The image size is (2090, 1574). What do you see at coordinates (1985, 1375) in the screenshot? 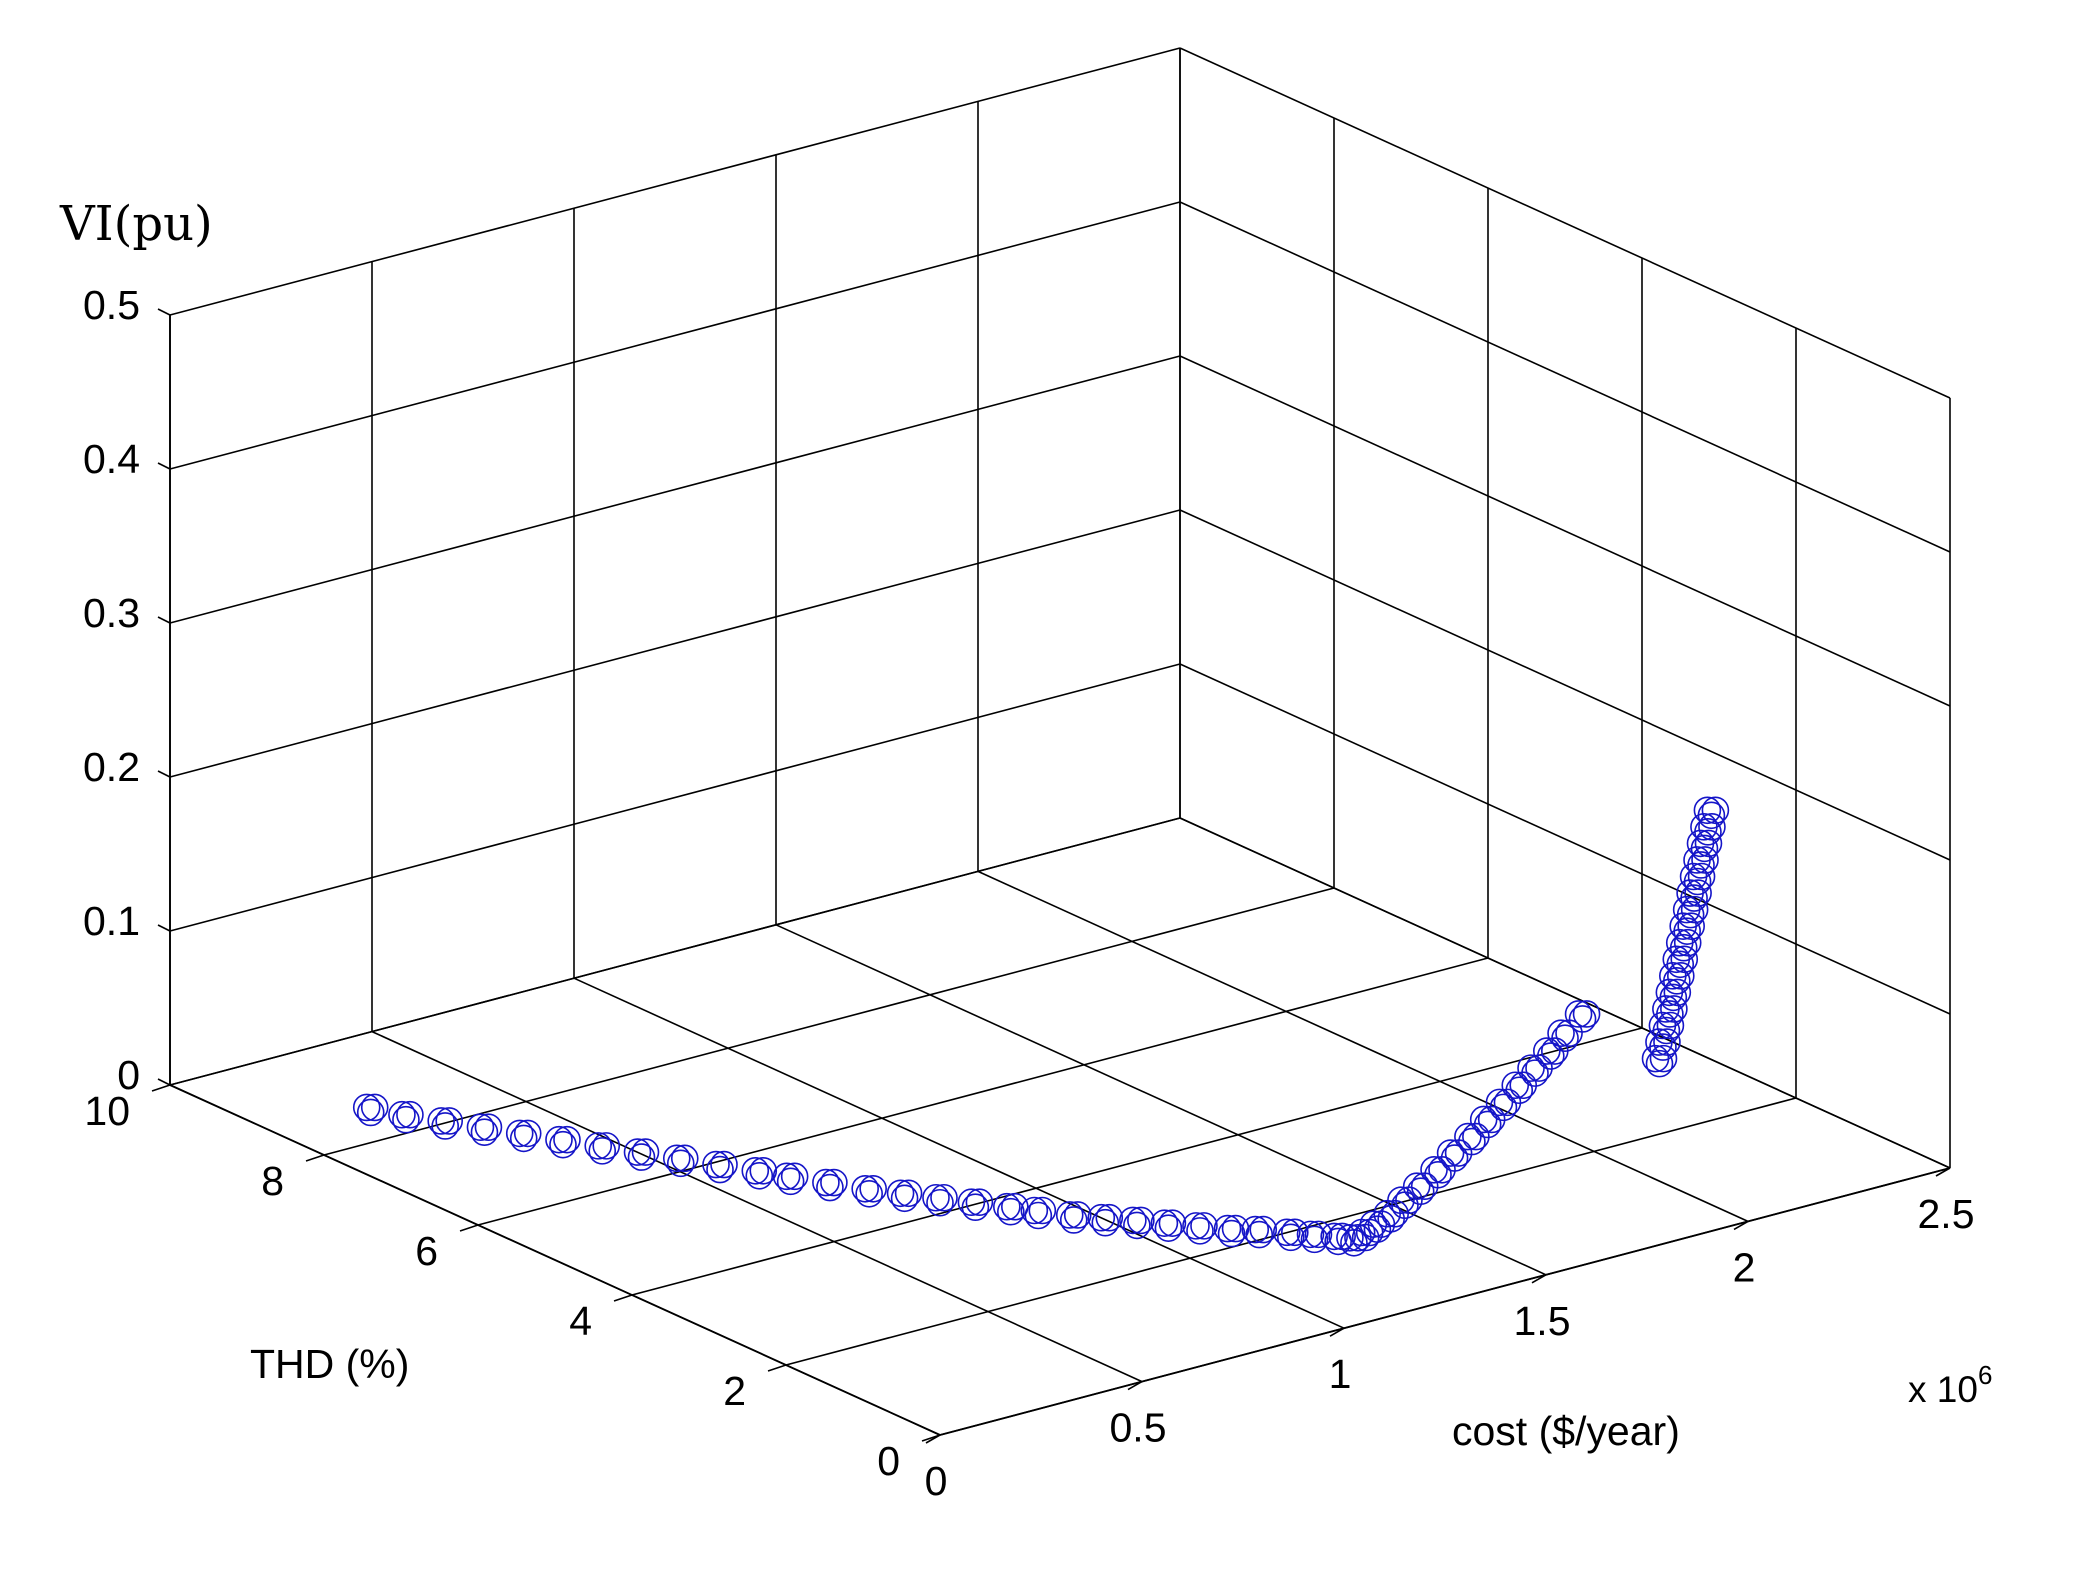
I see `x-axis-multiplier-exponent: 6` at bounding box center [1985, 1375].